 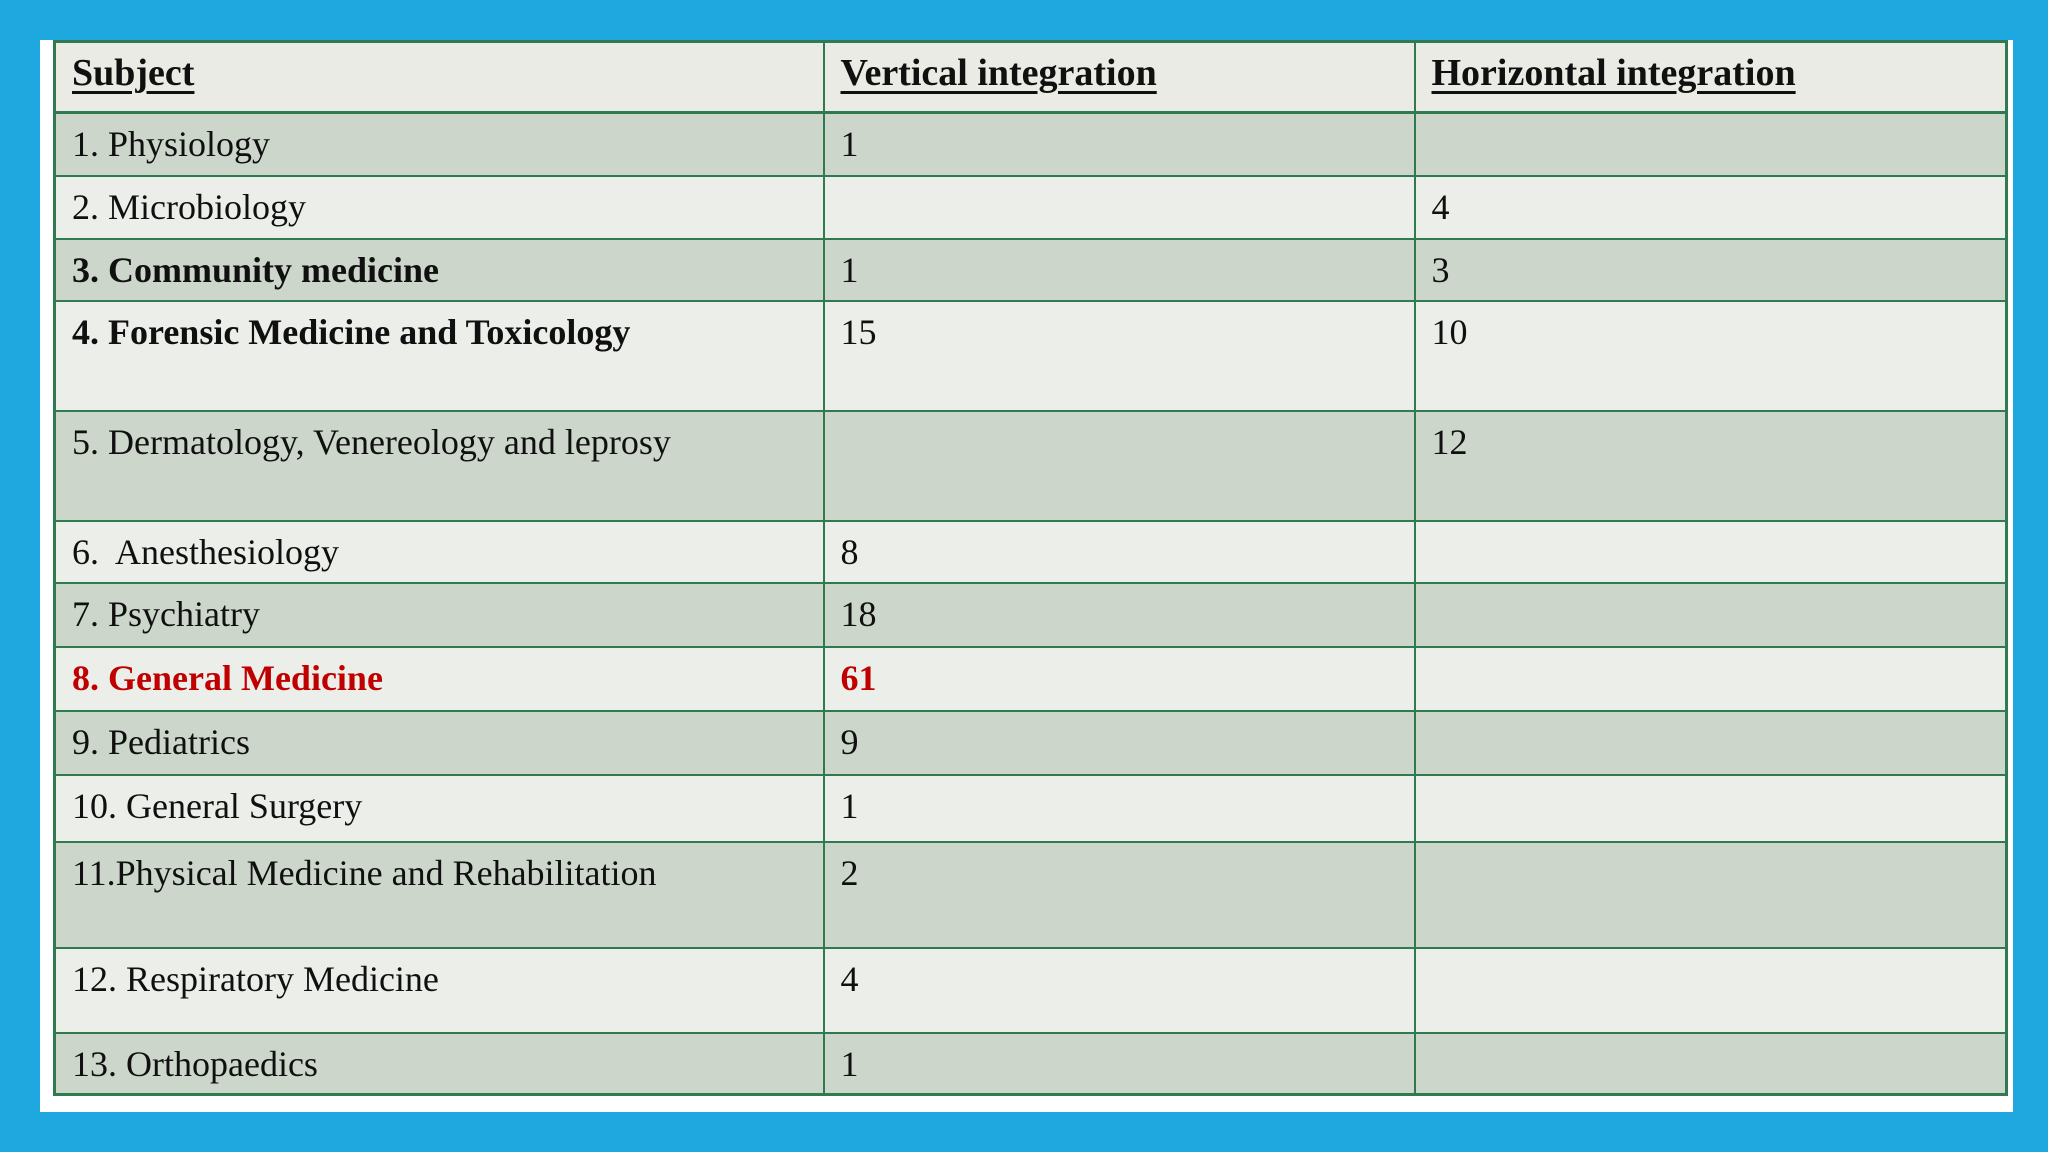 I want to click on table-row: 3. Community medicine 1 3, so click(x=1030, y=269).